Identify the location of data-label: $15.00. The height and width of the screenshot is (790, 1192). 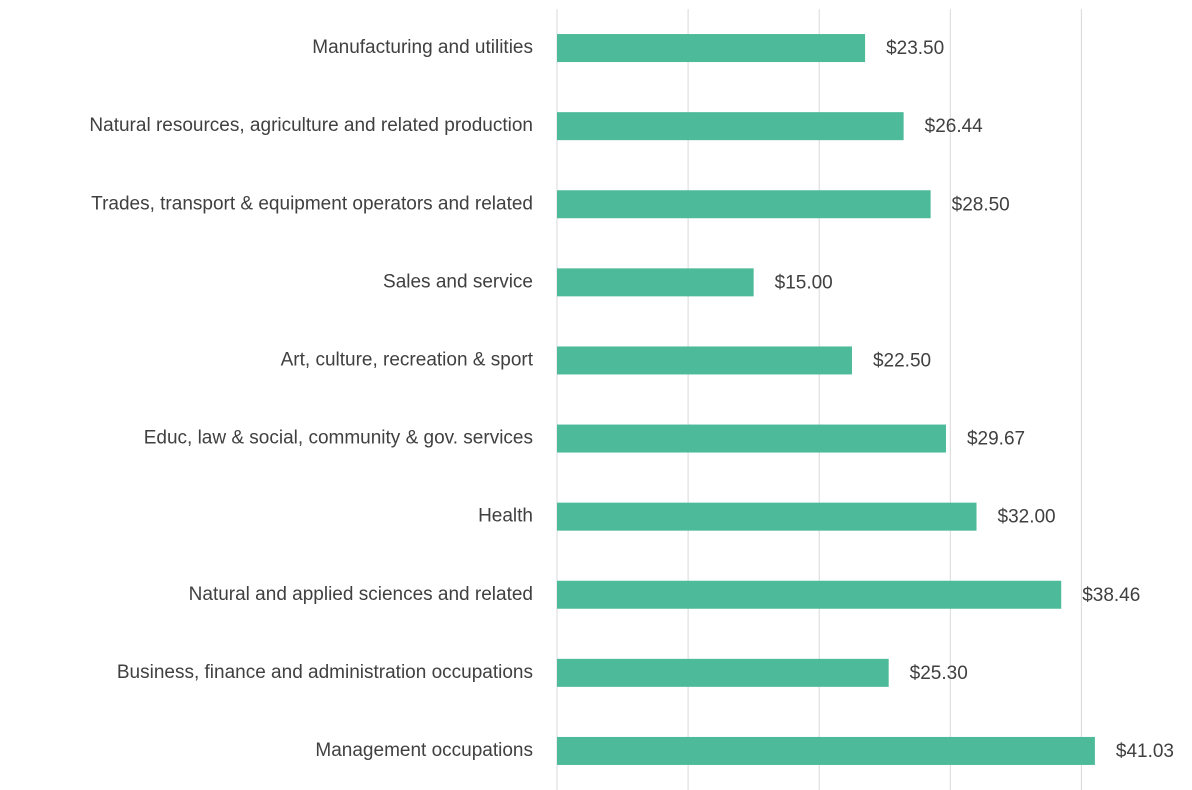
(804, 282).